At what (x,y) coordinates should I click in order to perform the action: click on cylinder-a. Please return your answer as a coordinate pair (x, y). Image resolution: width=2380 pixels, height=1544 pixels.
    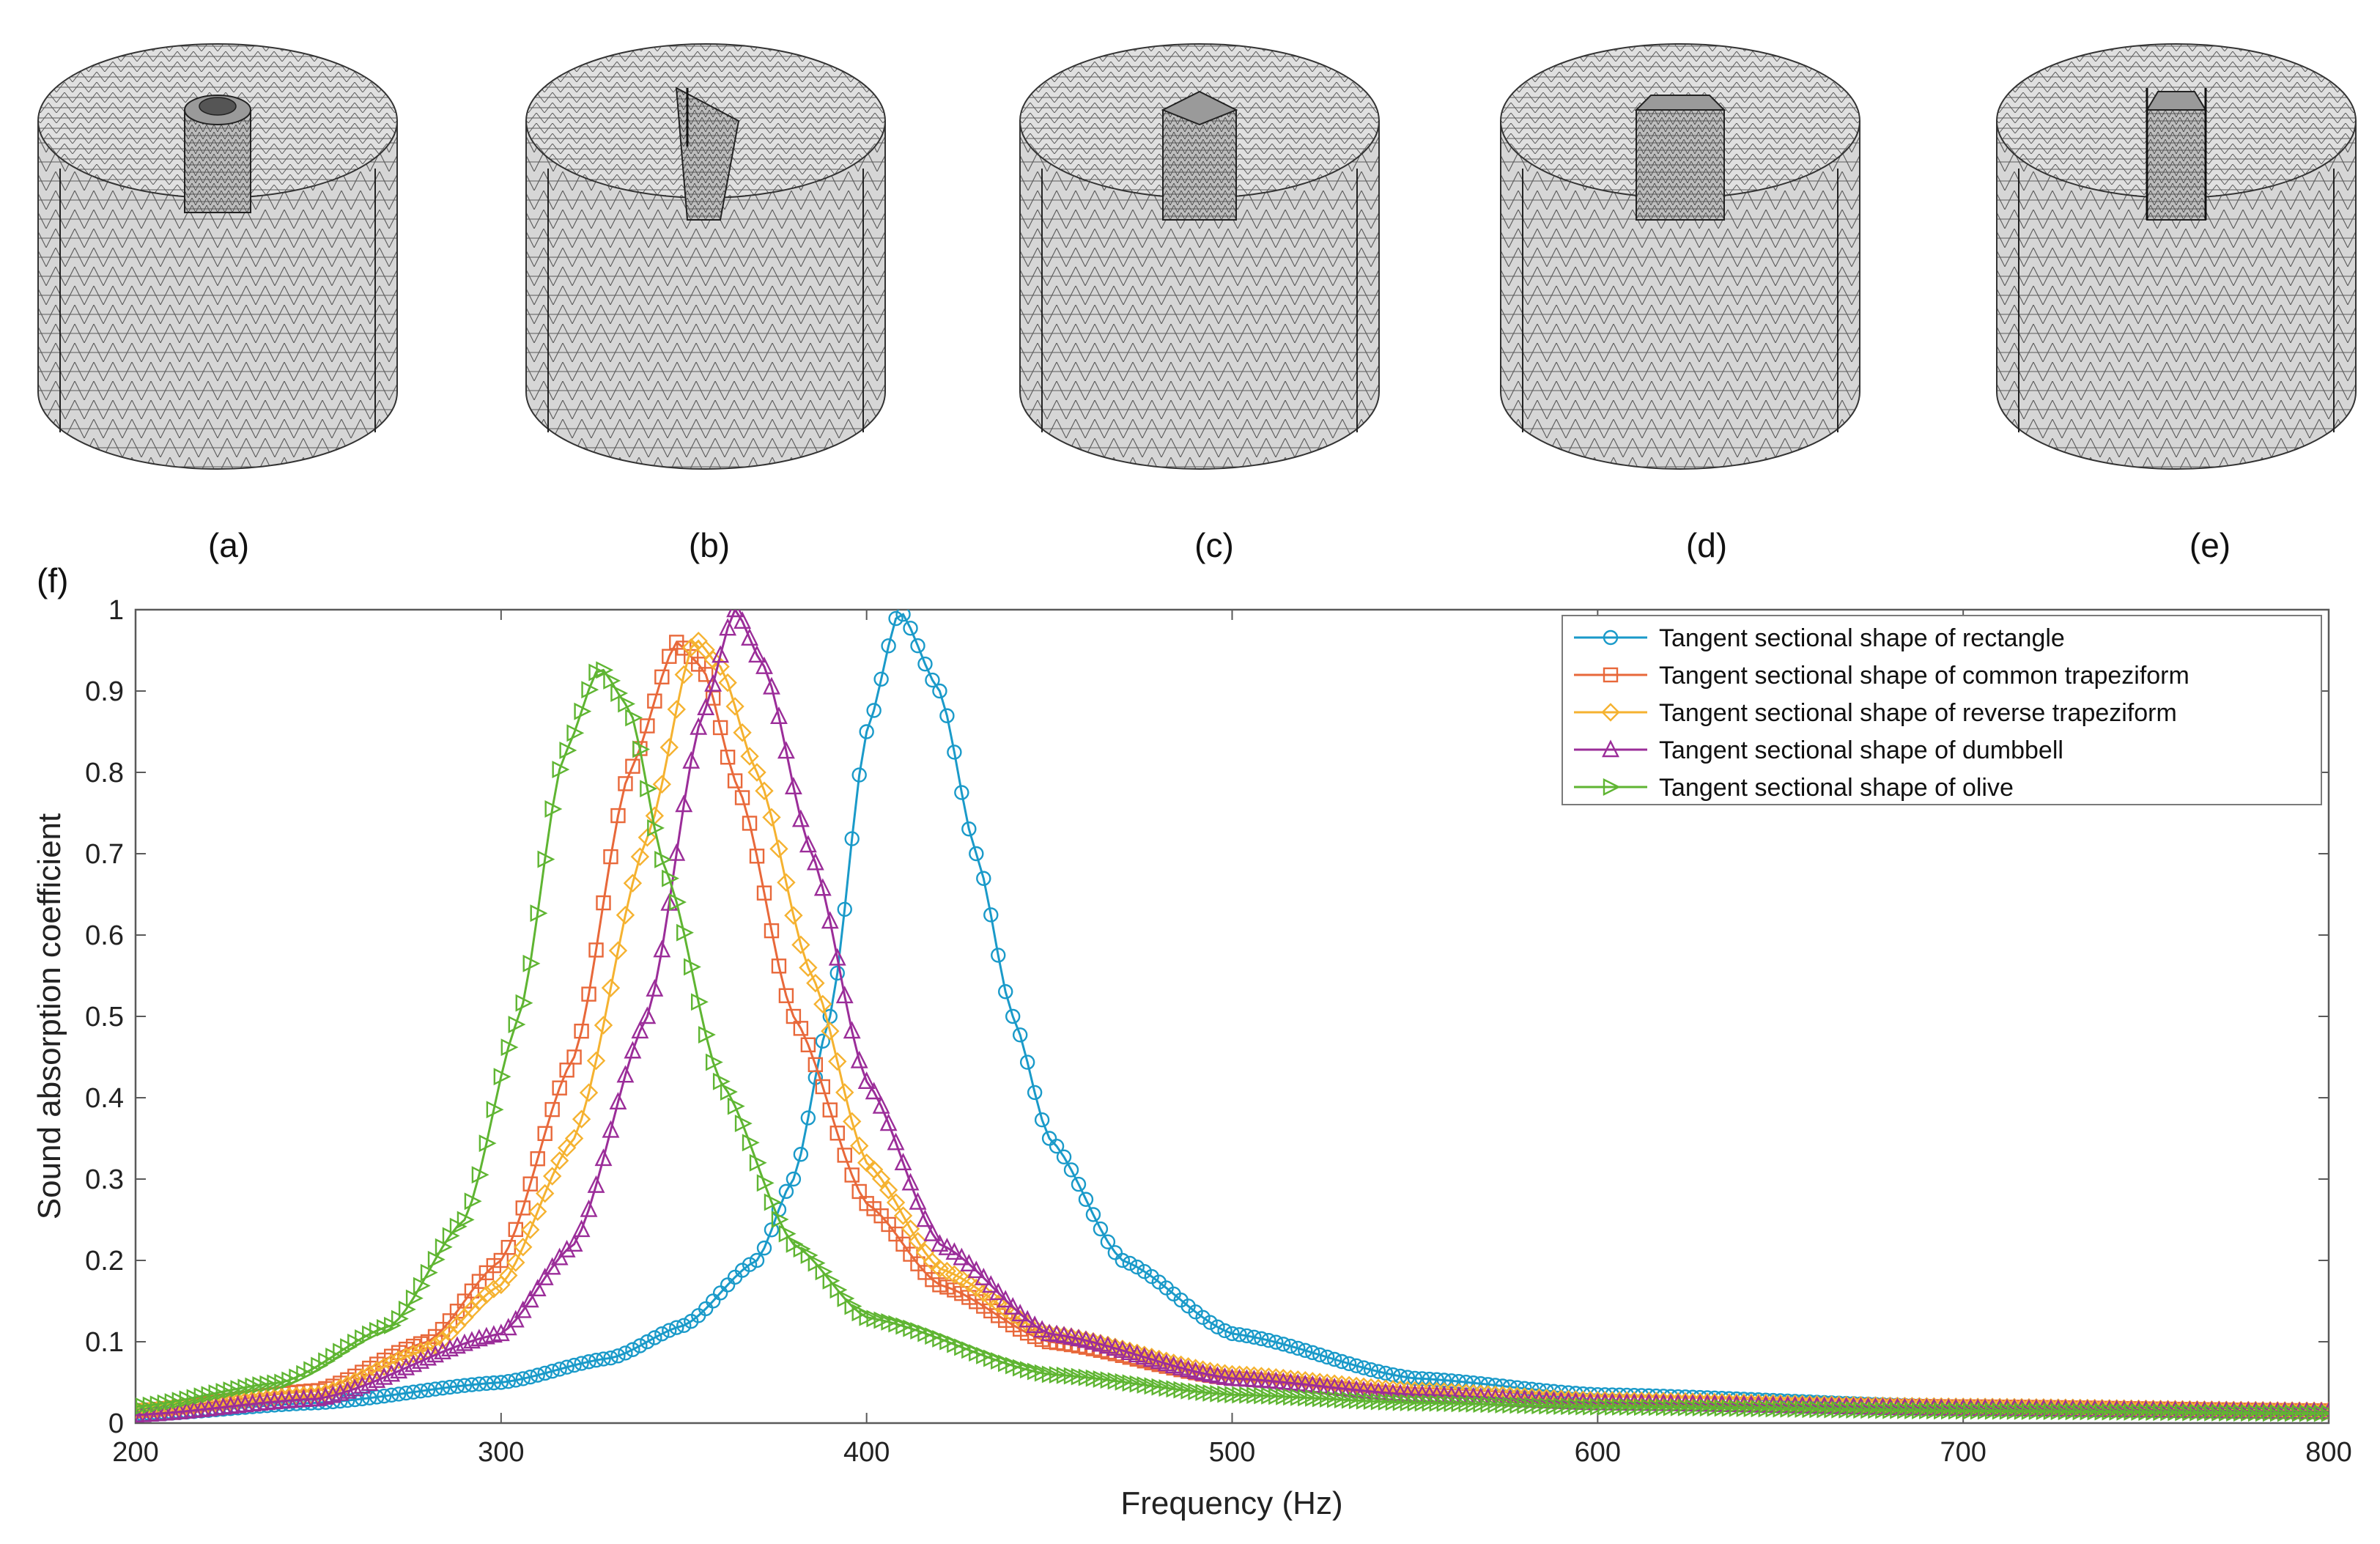
    Looking at the image, I should click on (217, 256).